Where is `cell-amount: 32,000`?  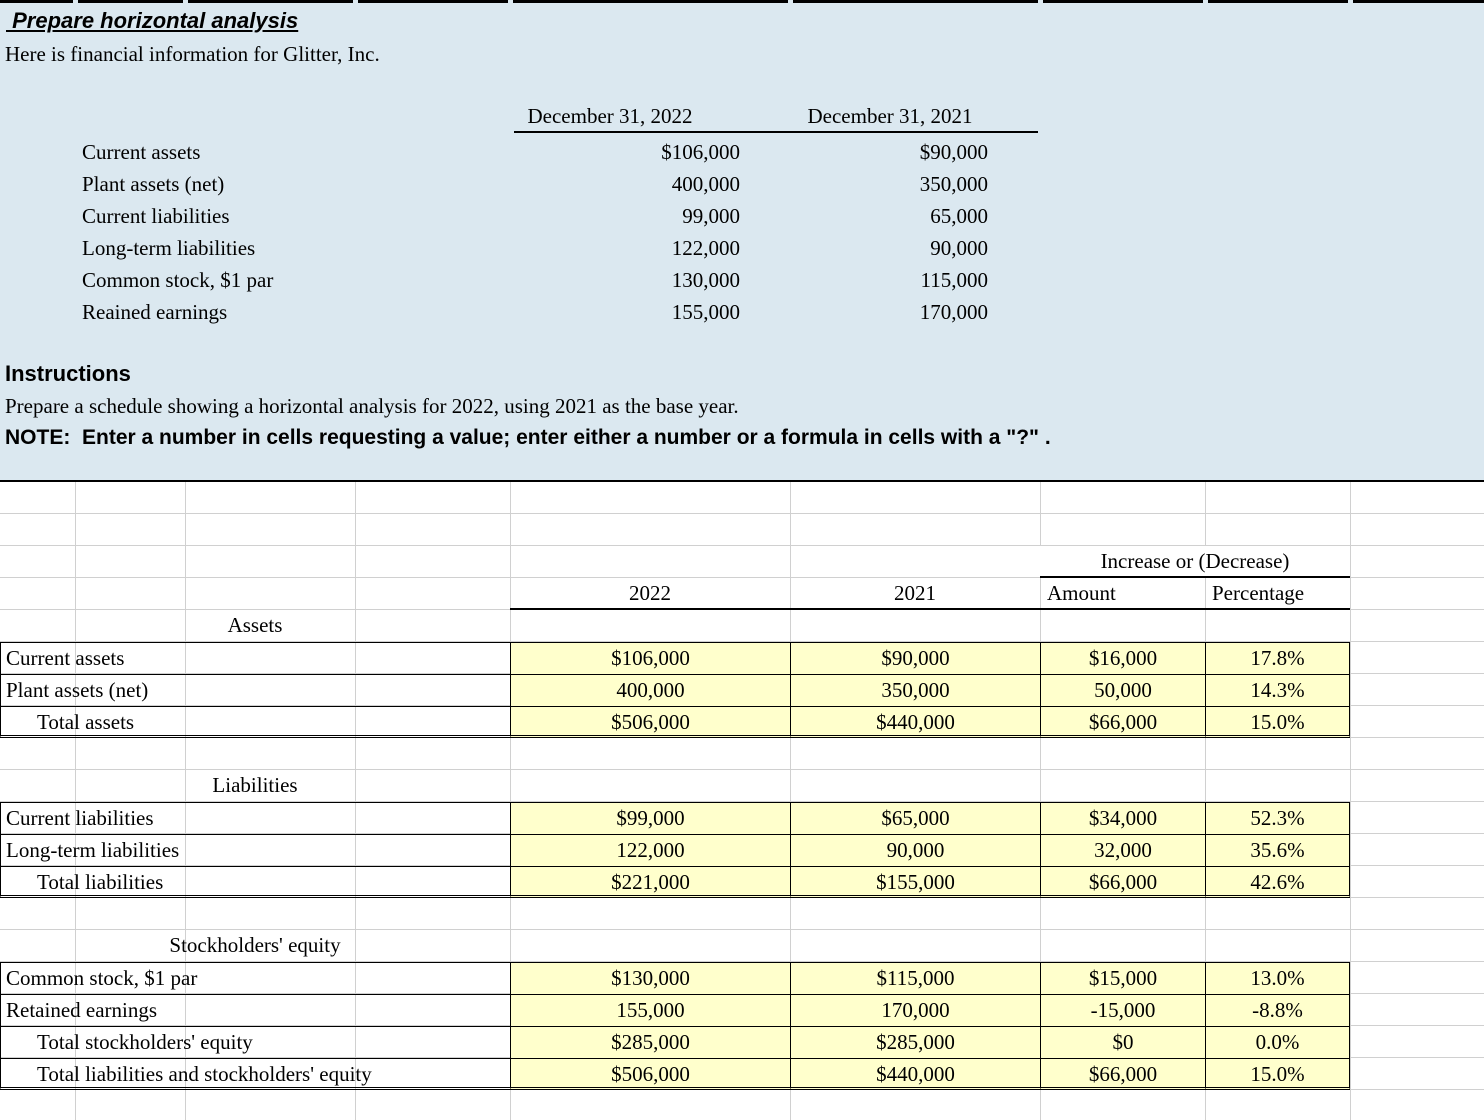
cell-amount: 32,000 is located at coordinates (1122, 850).